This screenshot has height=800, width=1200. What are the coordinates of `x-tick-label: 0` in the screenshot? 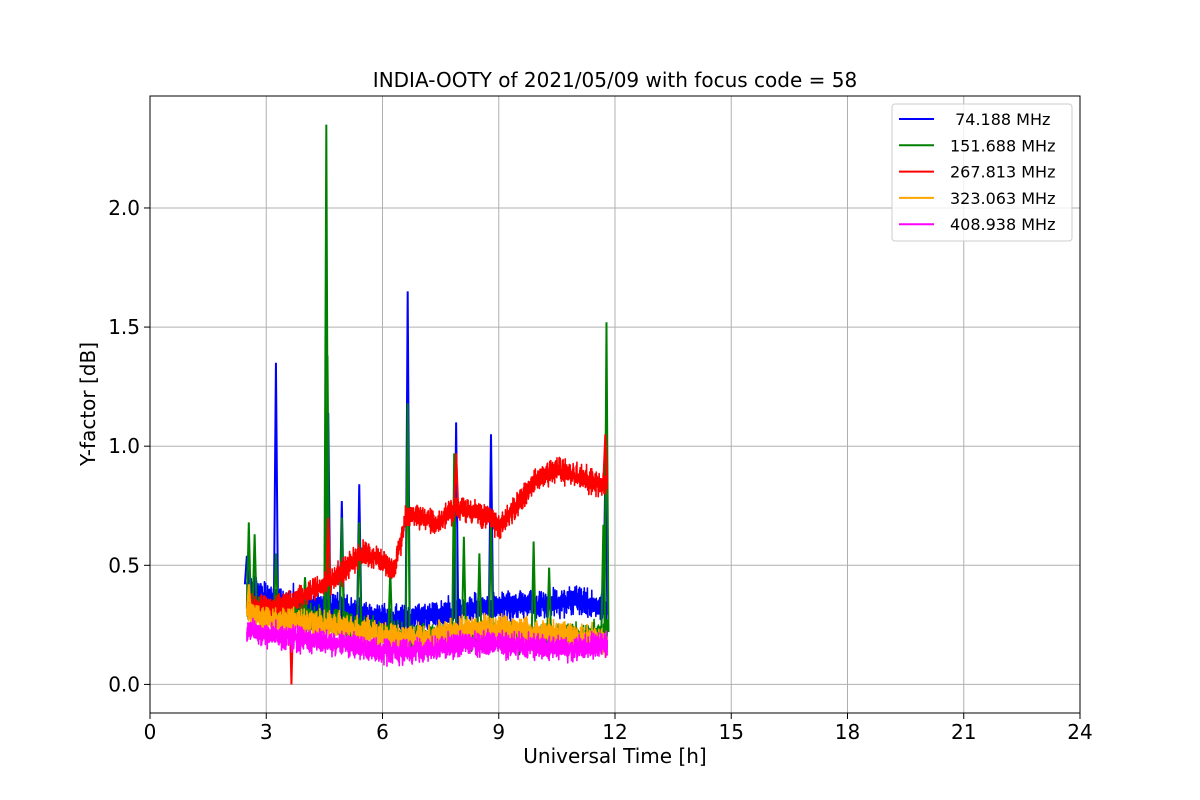 It's located at (150, 732).